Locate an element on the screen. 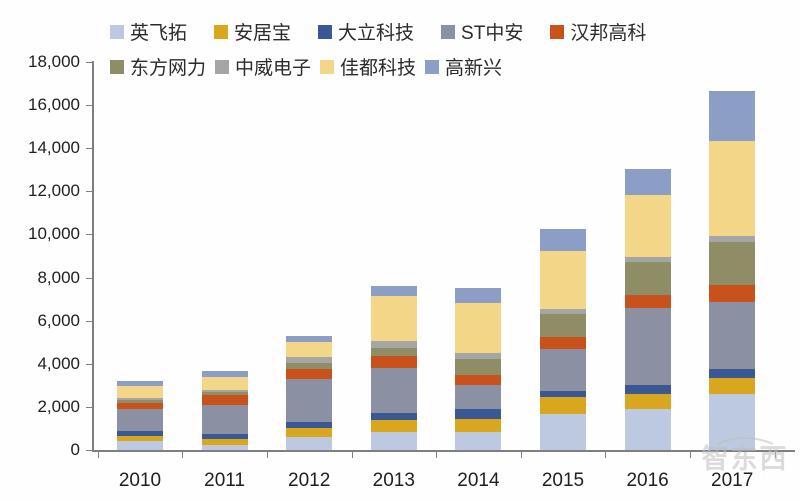 The height and width of the screenshot is (501, 800). legend-item: 安居宝 is located at coordinates (252, 31).